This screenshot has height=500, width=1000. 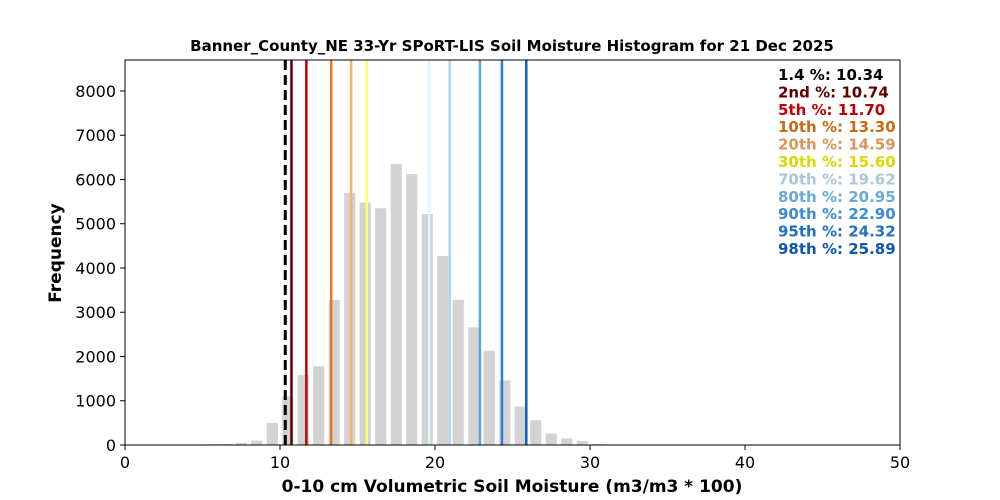 What do you see at coordinates (866, 179) in the screenshot?
I see `legend-value: : 19.62` at bounding box center [866, 179].